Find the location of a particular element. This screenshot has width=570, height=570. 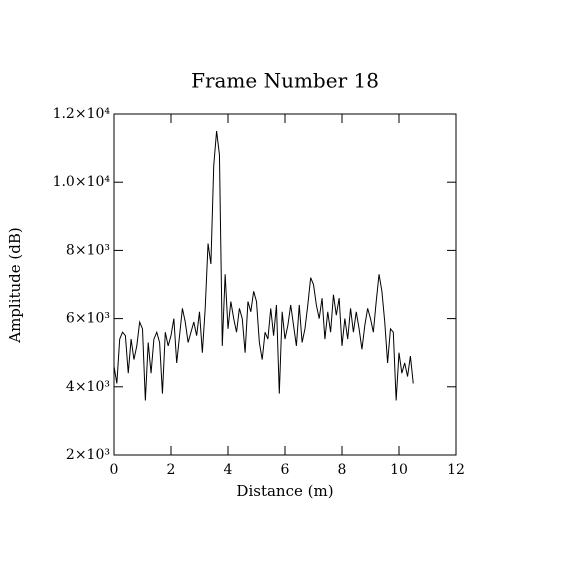

y-tick-label: 1.0×10⁴ is located at coordinates (82, 182).